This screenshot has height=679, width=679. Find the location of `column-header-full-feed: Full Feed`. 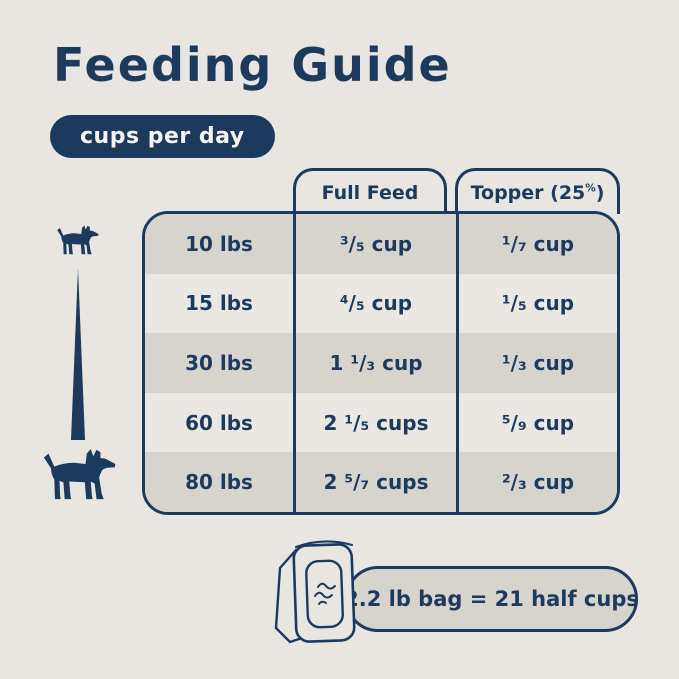

column-header-full-feed: Full Feed is located at coordinates (370, 191).